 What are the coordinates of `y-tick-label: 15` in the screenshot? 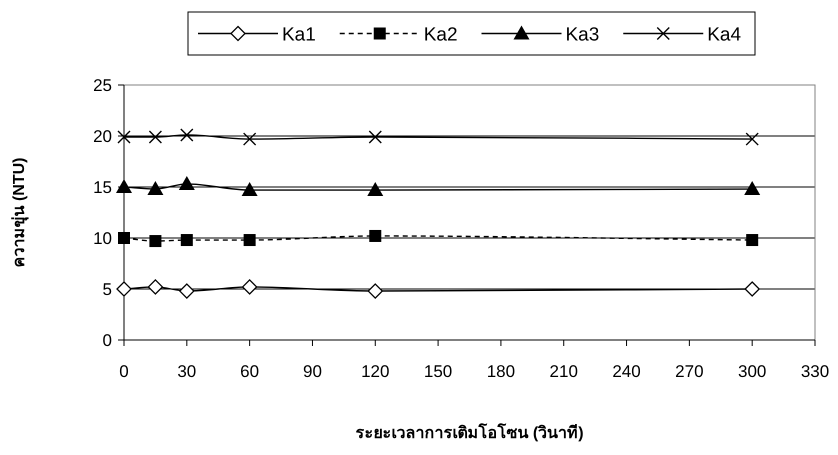 It's located at (102, 187).